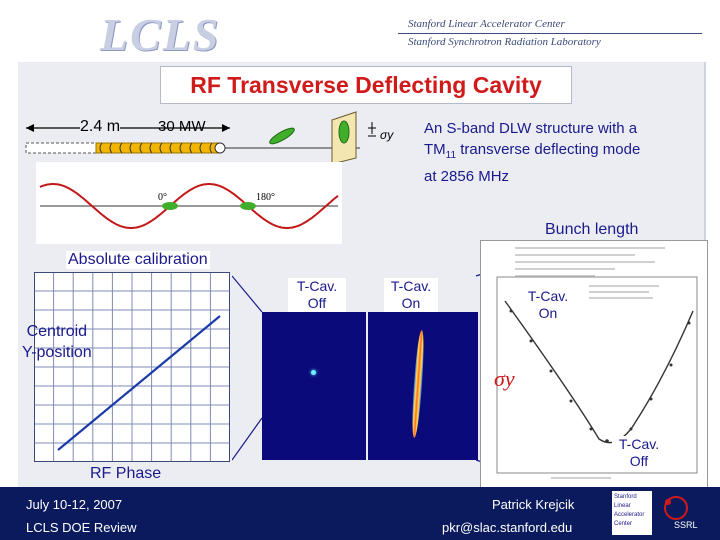 The width and height of the screenshot is (720, 540). Describe the element at coordinates (314, 386) in the screenshot. I see `image-tcav-off` at that location.